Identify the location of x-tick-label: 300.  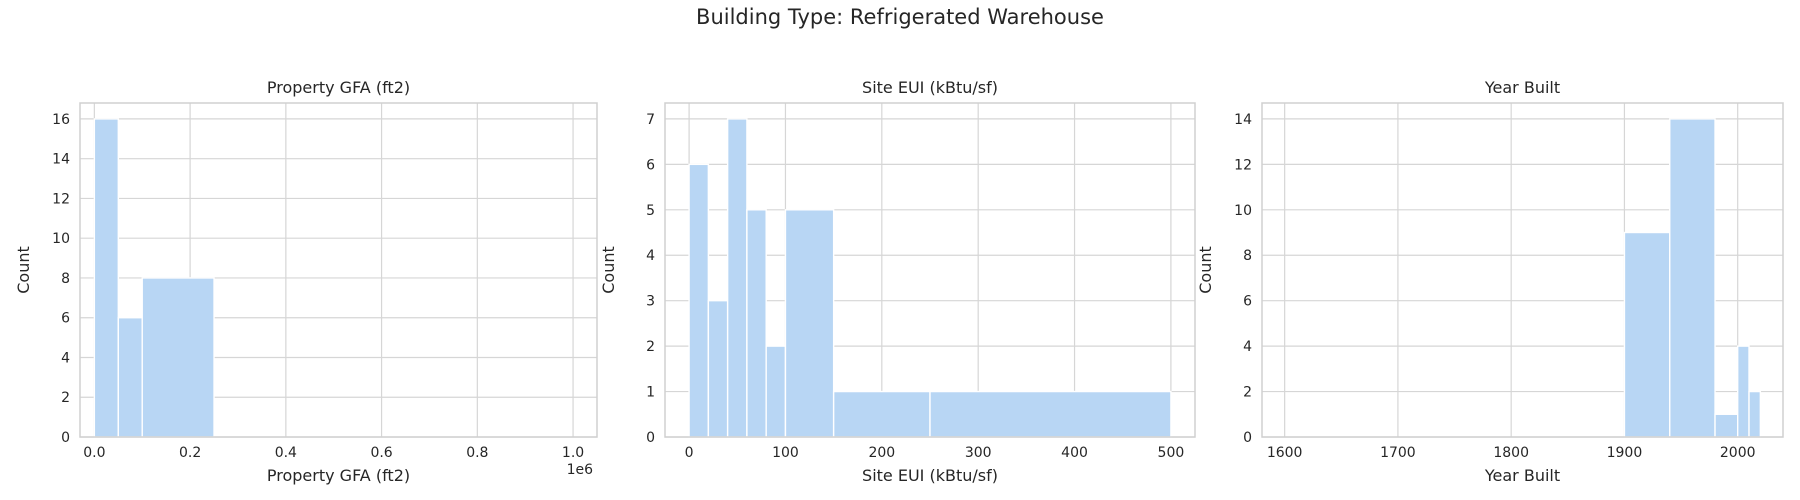
(978, 453).